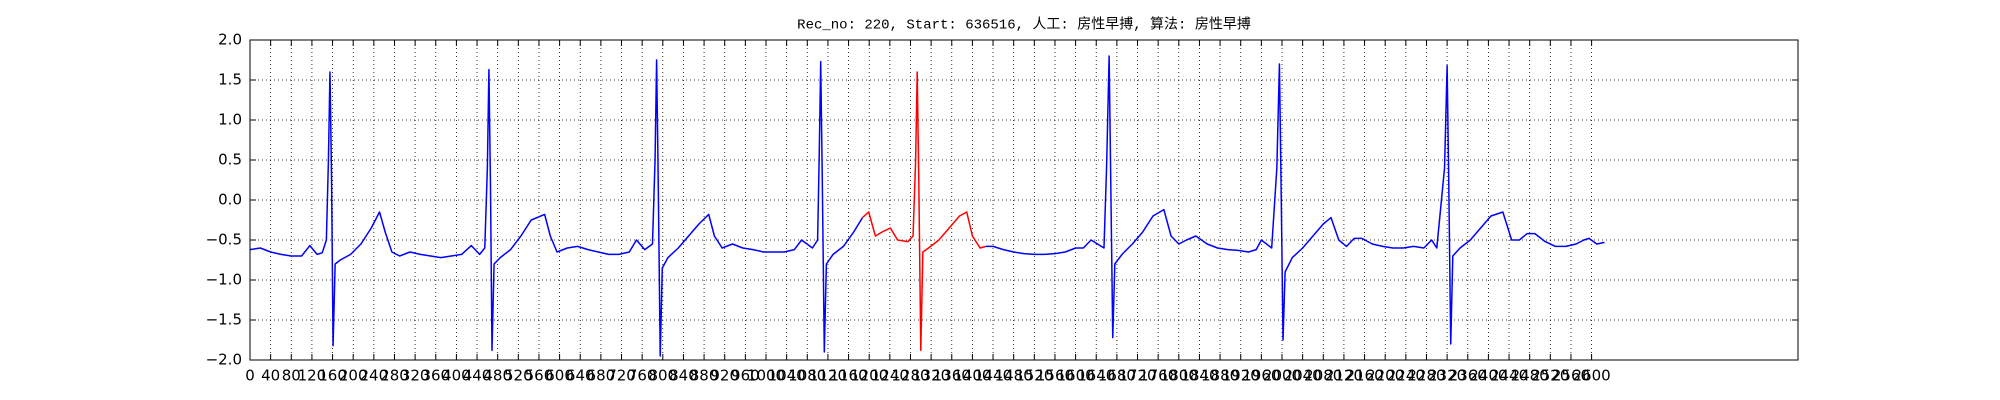  I want to click on x-tick-label: 1160, so click(848, 376).